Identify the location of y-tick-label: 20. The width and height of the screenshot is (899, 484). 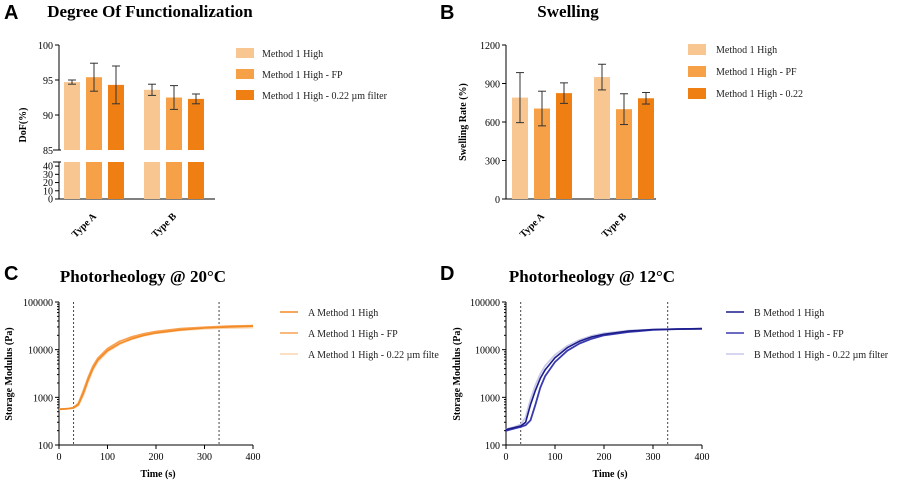
(48, 183).